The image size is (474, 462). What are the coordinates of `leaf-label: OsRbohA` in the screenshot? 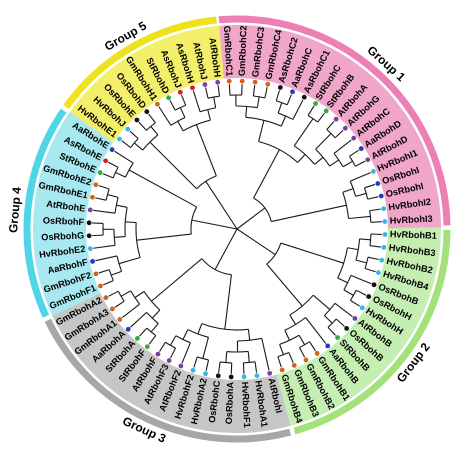 It's located at (230, 402).